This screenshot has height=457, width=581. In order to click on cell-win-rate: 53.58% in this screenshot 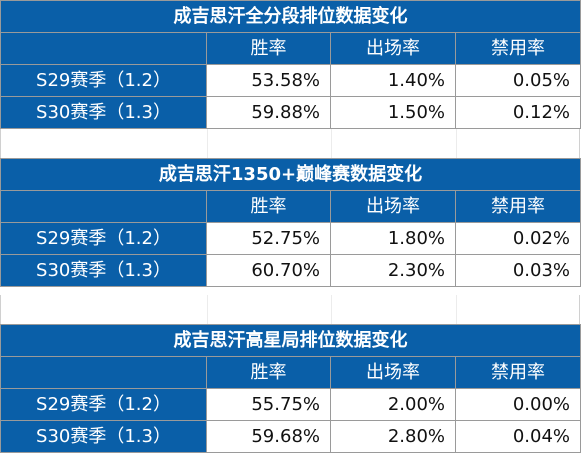, I will do `click(268, 80)`.